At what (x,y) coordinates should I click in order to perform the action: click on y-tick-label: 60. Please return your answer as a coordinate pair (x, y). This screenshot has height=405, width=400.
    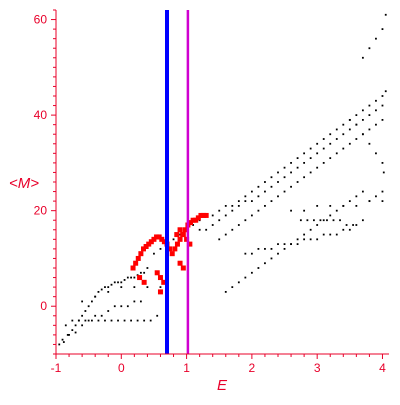
    Looking at the image, I should click on (41, 20).